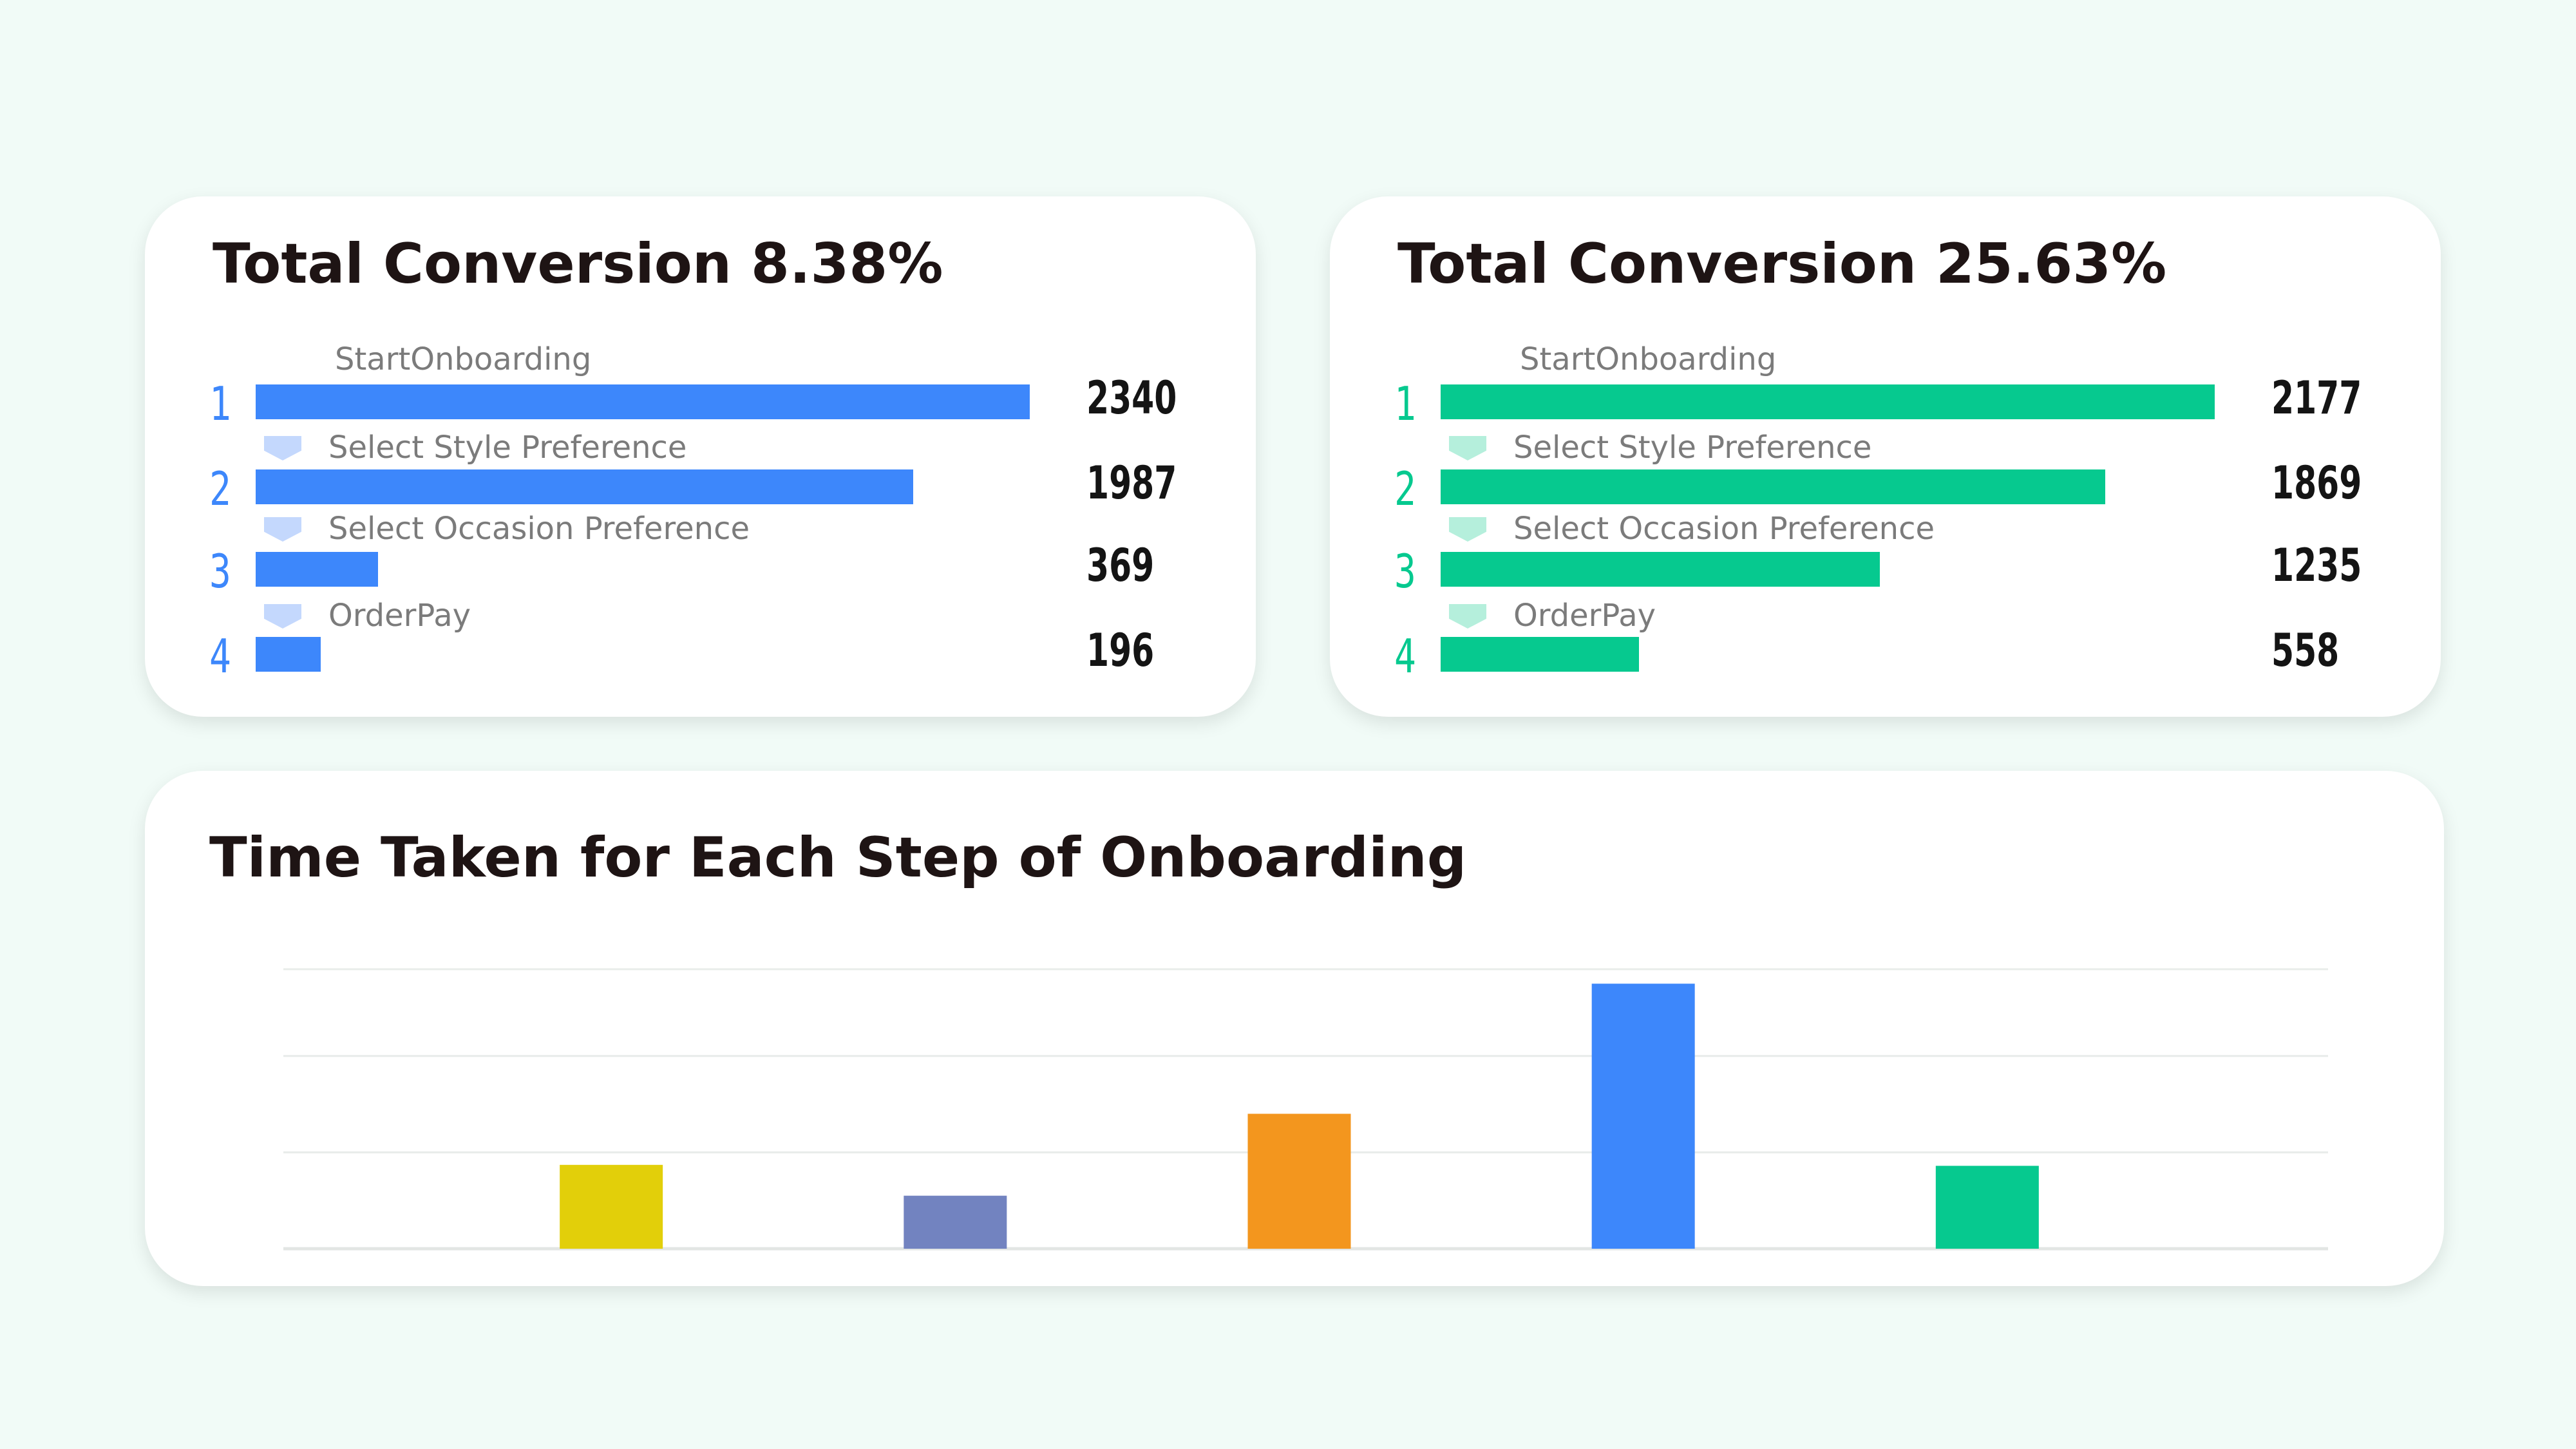 This screenshot has height=1449, width=2576. What do you see at coordinates (1121, 651) in the screenshot?
I see `funnel-step-count: 196` at bounding box center [1121, 651].